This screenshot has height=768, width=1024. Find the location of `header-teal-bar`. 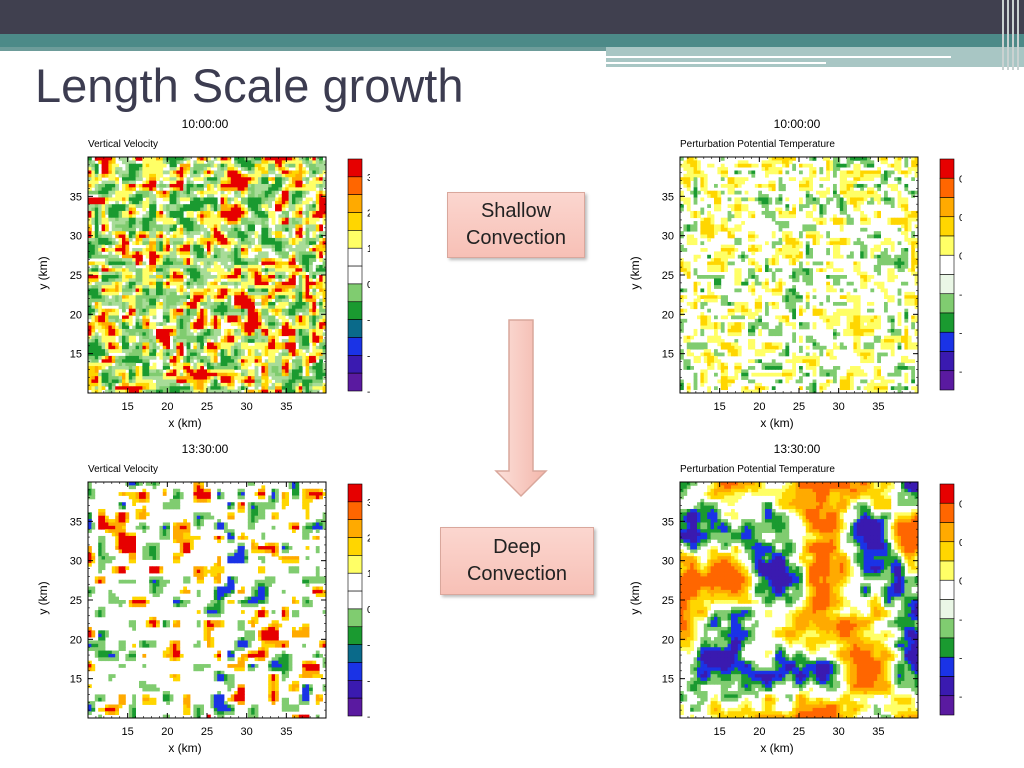

header-teal-bar is located at coordinates (512, 40).